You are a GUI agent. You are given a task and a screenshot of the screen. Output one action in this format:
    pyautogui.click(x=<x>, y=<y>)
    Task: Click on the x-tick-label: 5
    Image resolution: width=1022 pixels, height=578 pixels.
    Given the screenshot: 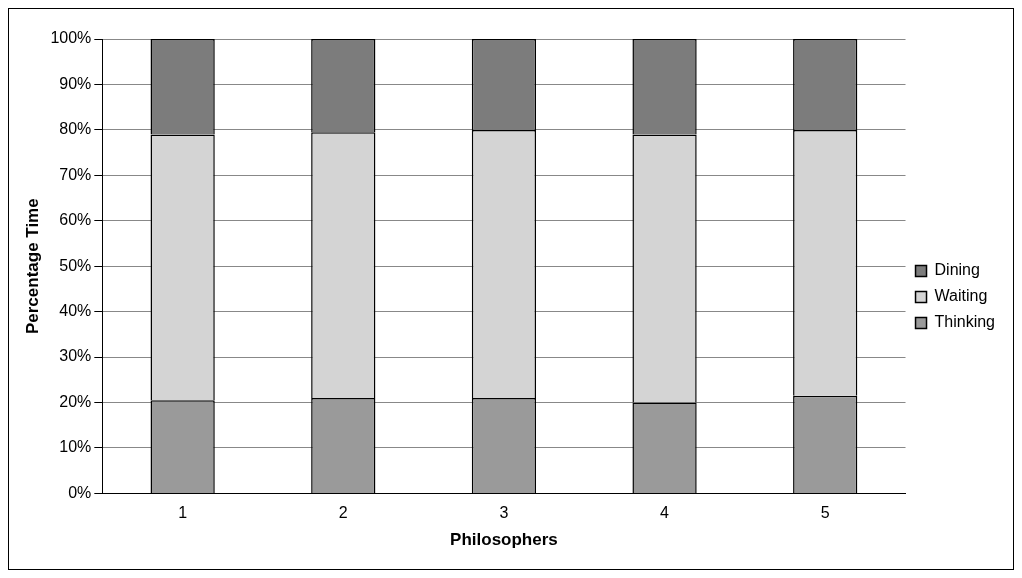 What is the action you would take?
    pyautogui.click(x=825, y=513)
    